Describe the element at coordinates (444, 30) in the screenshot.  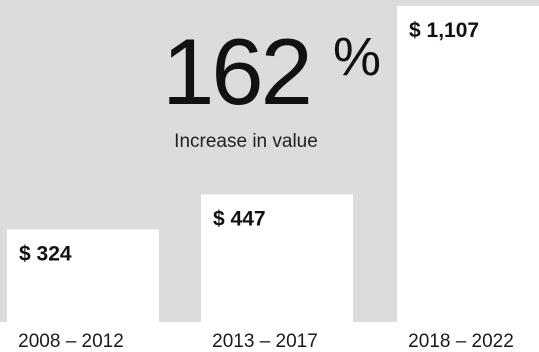
I see `bar-value-label-2: $ 1,107` at that location.